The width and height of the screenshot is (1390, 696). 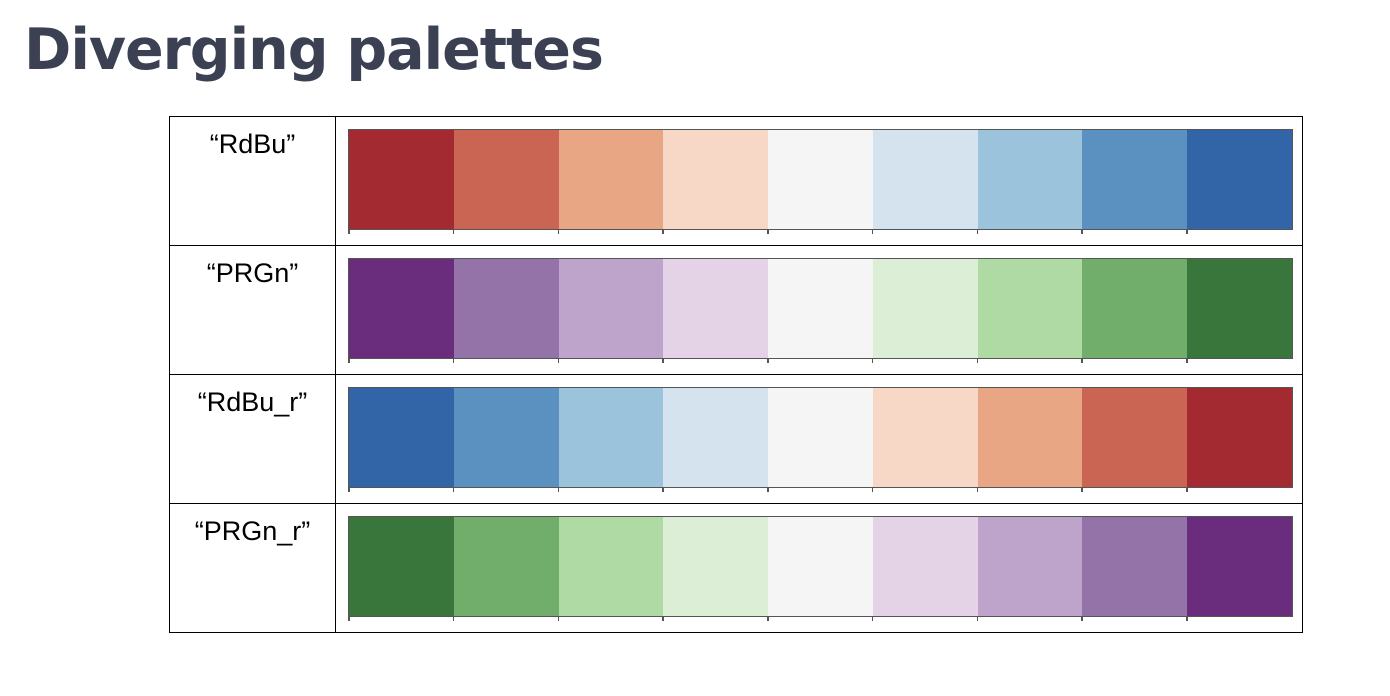 What do you see at coordinates (252, 439) in the screenshot?
I see `palette-name: “RdBu_r”` at bounding box center [252, 439].